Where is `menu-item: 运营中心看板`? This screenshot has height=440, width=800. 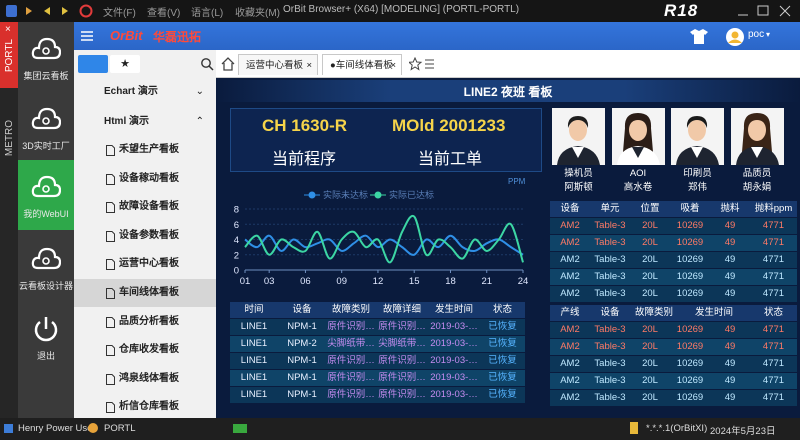 menu-item: 运营中心看板 is located at coordinates (145, 264).